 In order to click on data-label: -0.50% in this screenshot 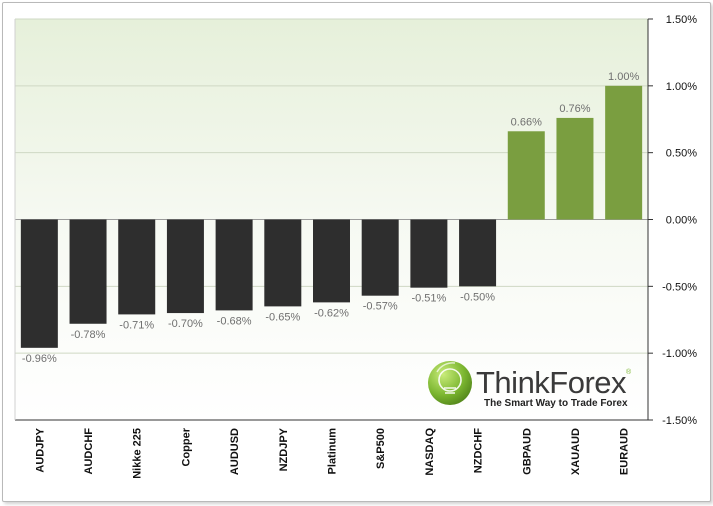, I will do `click(477, 297)`.